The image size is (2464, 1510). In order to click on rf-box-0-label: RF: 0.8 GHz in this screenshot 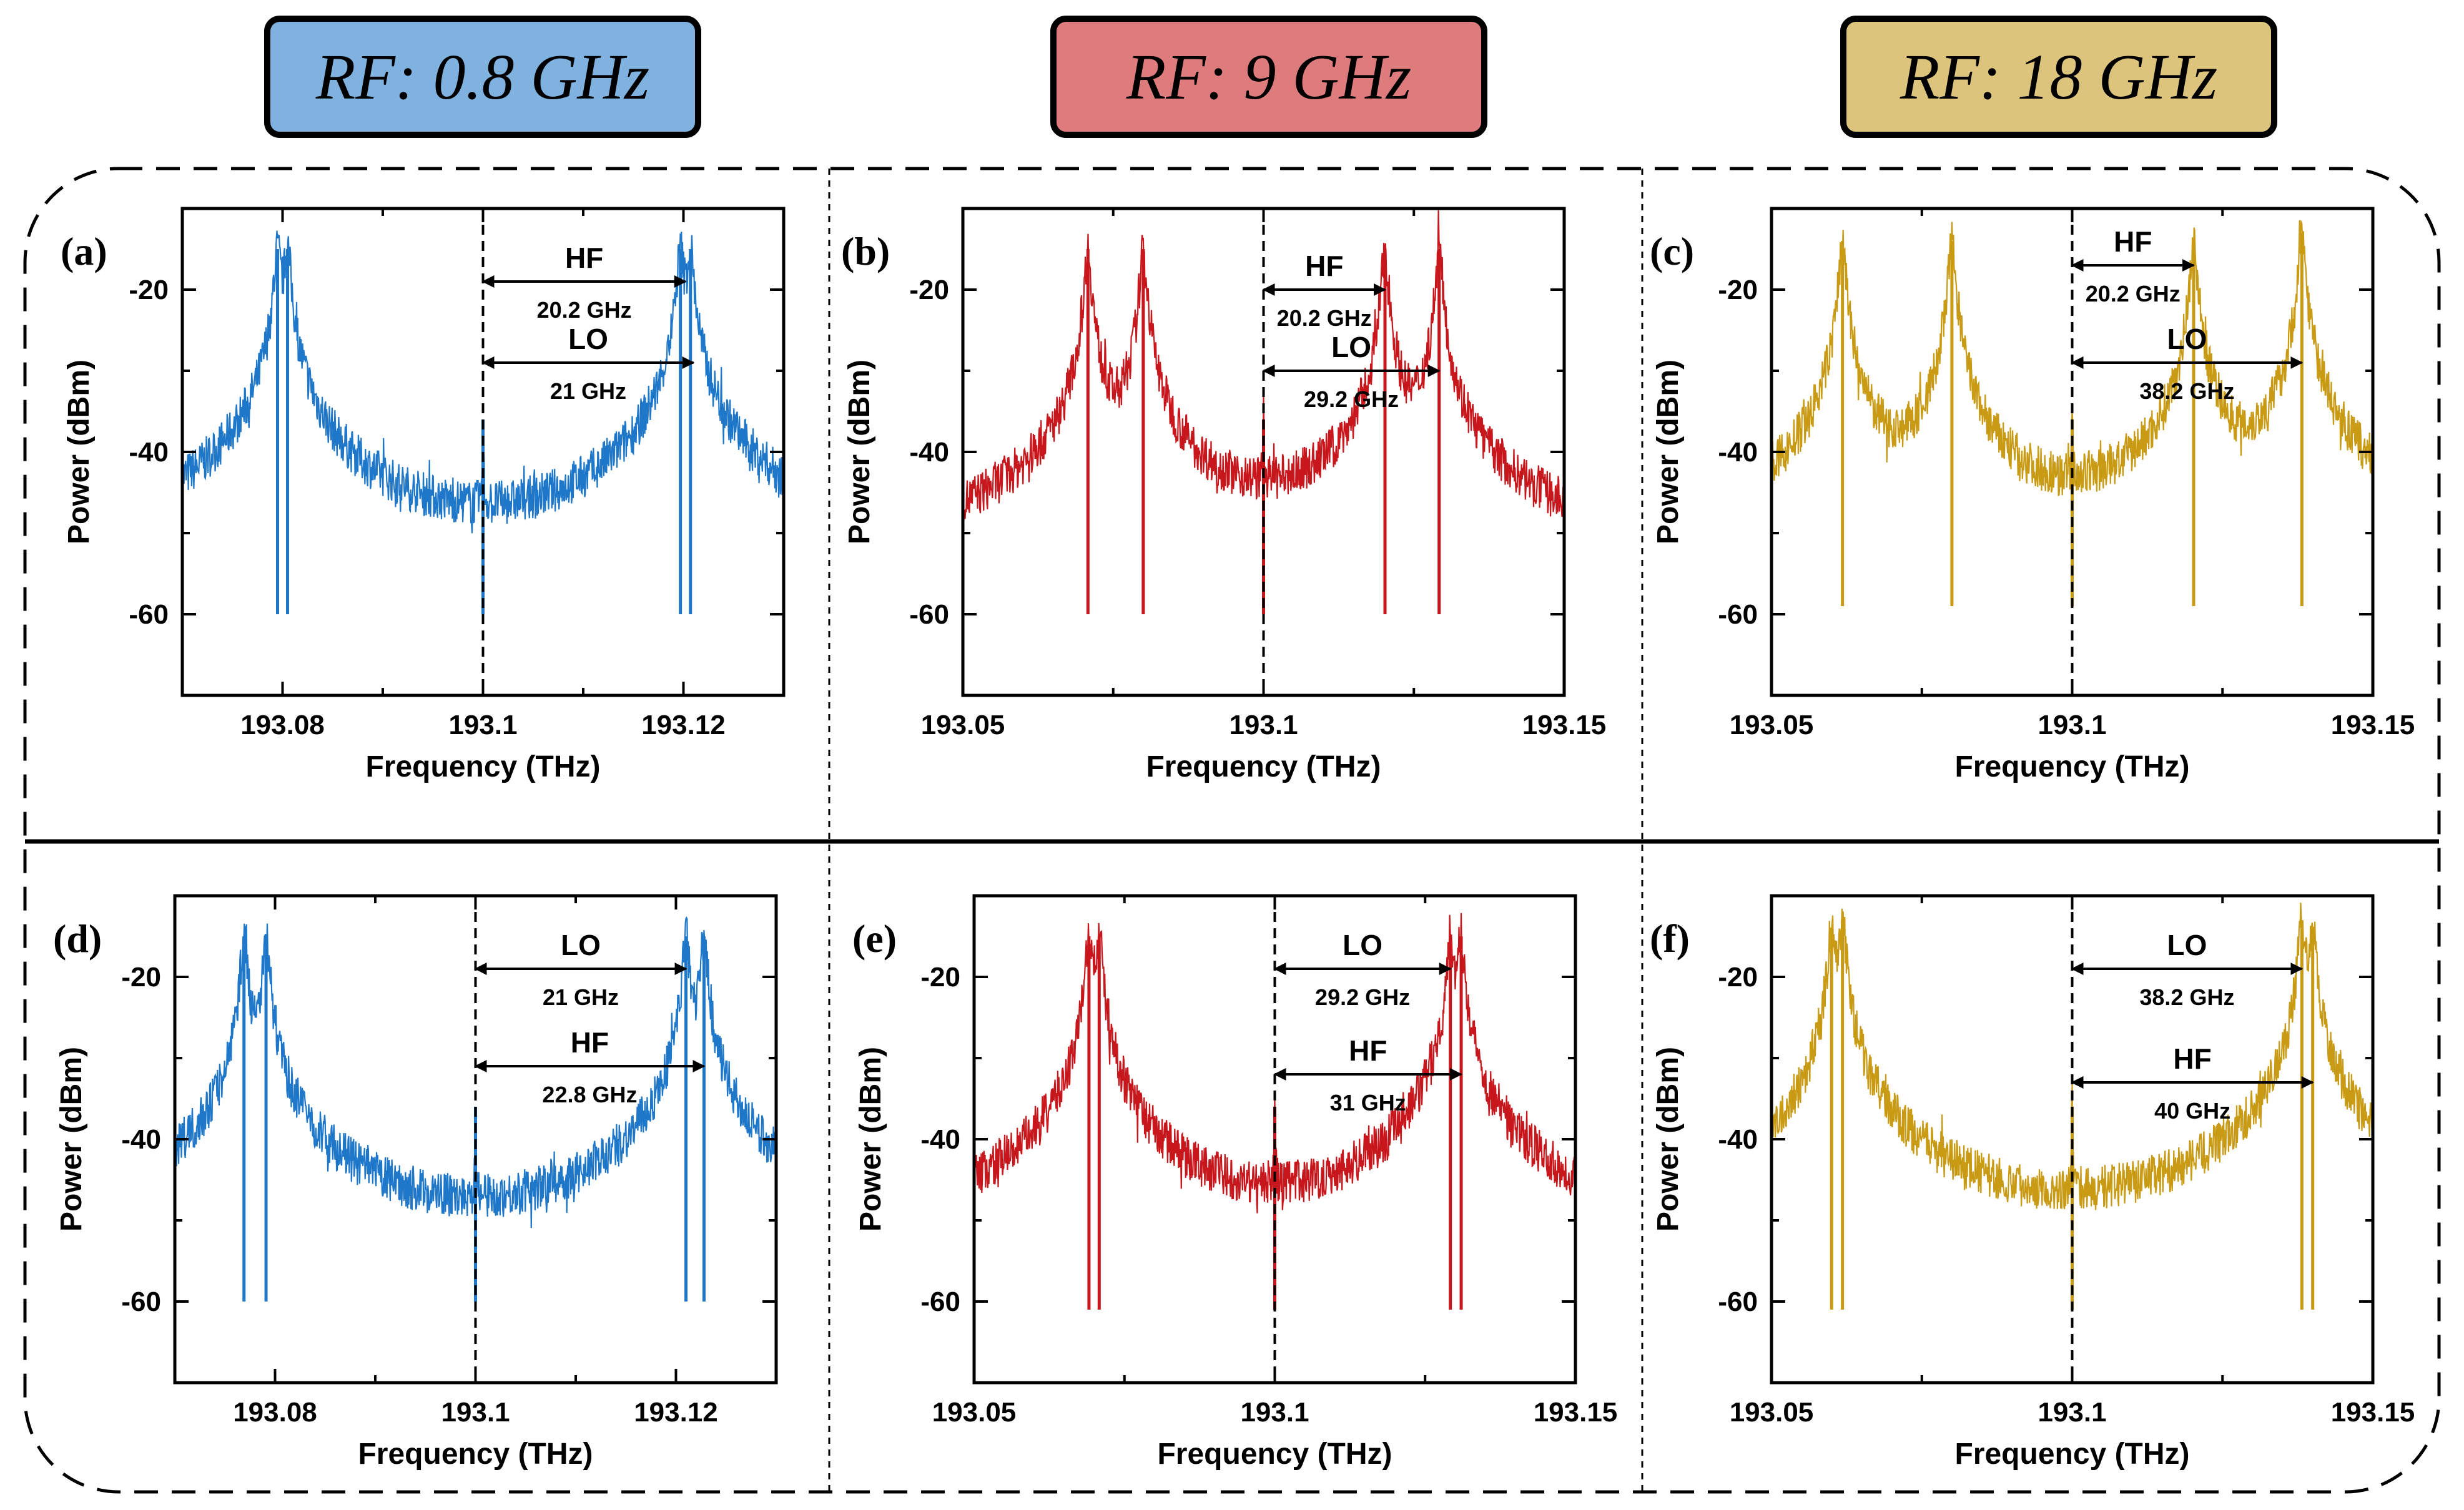, I will do `click(482, 77)`.